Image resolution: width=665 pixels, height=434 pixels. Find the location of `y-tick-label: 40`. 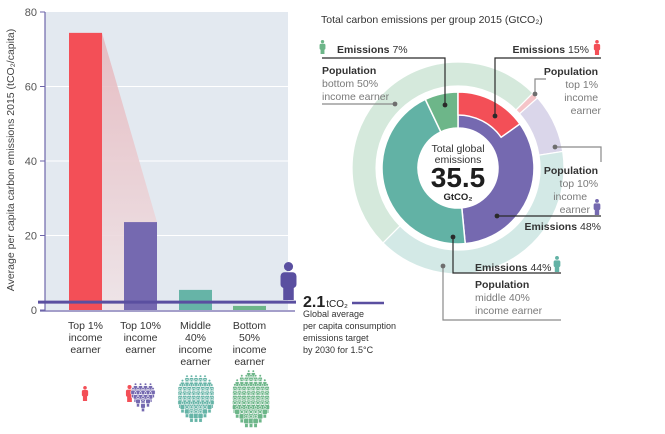

y-tick-label: 40 is located at coordinates (31, 162).